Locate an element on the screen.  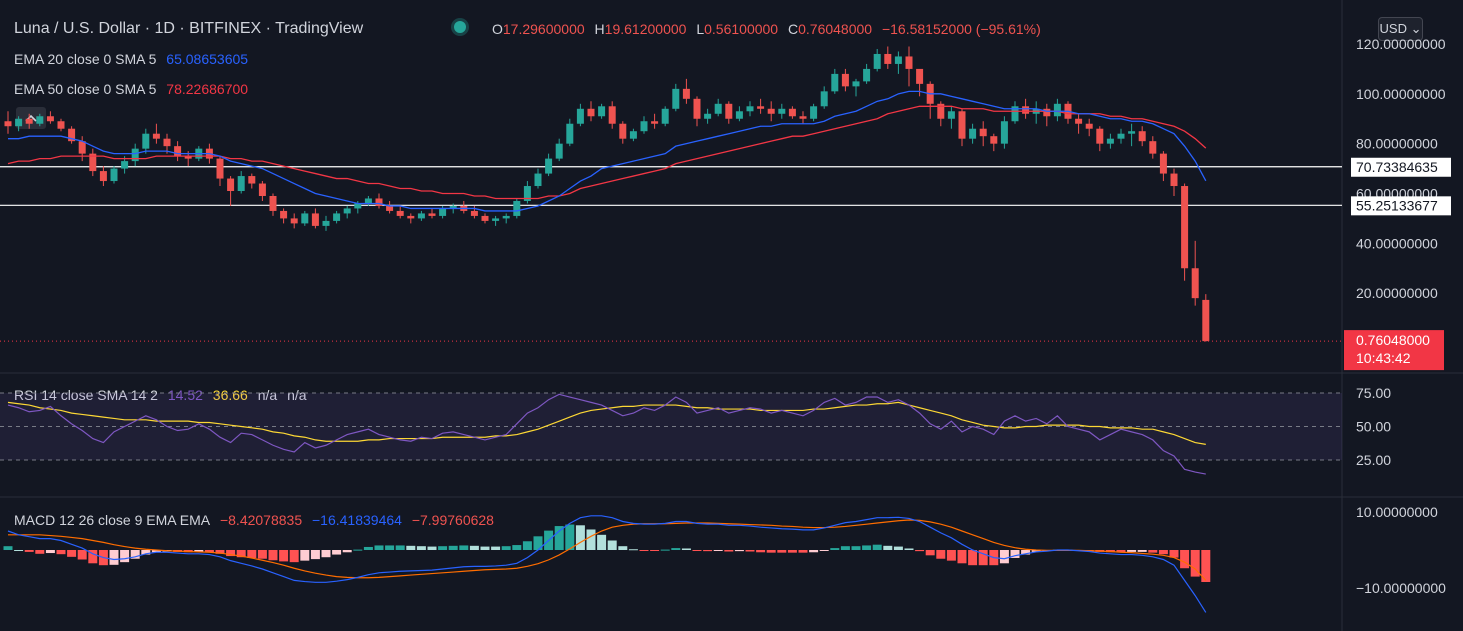
rsi-value: 14.52 is located at coordinates (185, 395).